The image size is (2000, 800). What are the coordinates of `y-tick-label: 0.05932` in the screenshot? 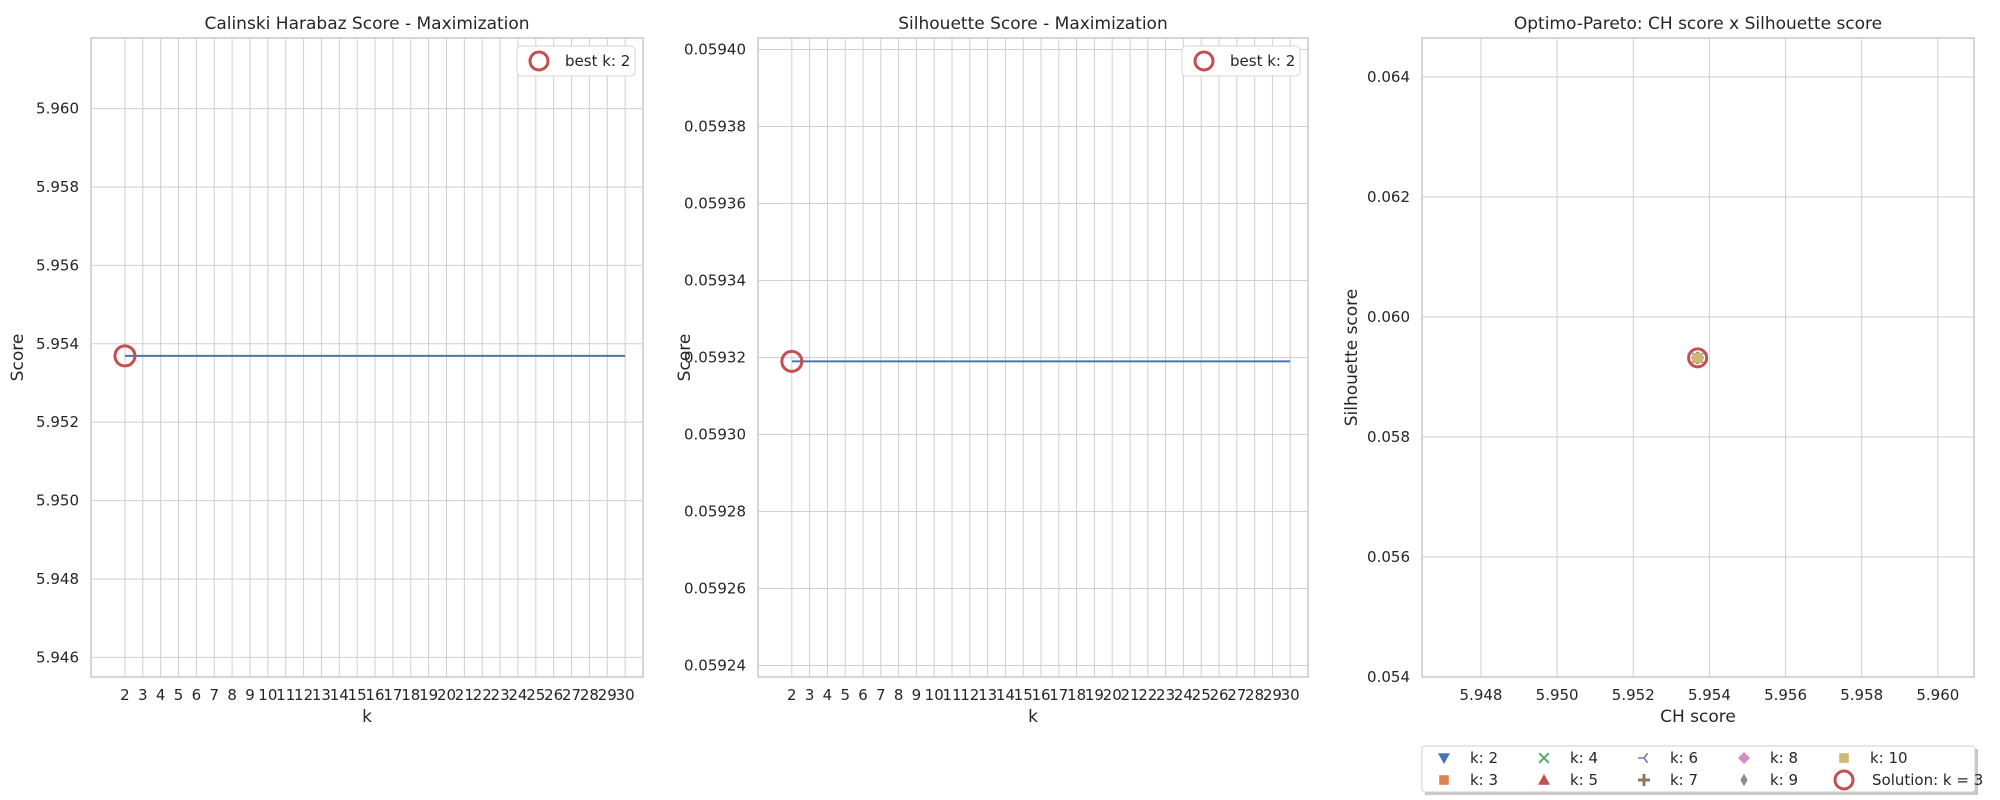 It's located at (715, 358).